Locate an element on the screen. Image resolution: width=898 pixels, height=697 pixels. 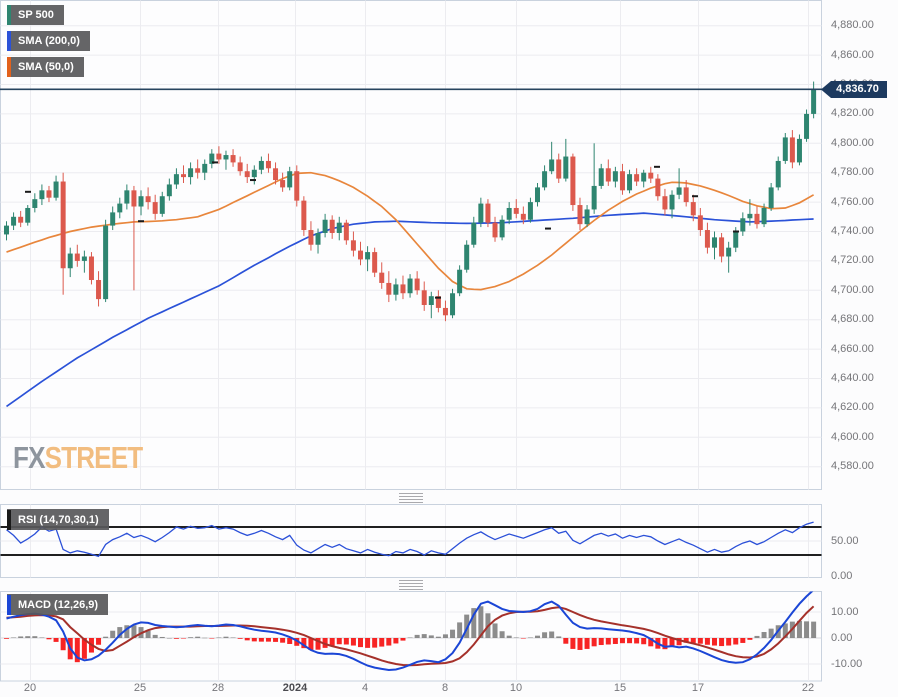
macd-axis-tick: -10.00 is located at coordinates (847, 663).